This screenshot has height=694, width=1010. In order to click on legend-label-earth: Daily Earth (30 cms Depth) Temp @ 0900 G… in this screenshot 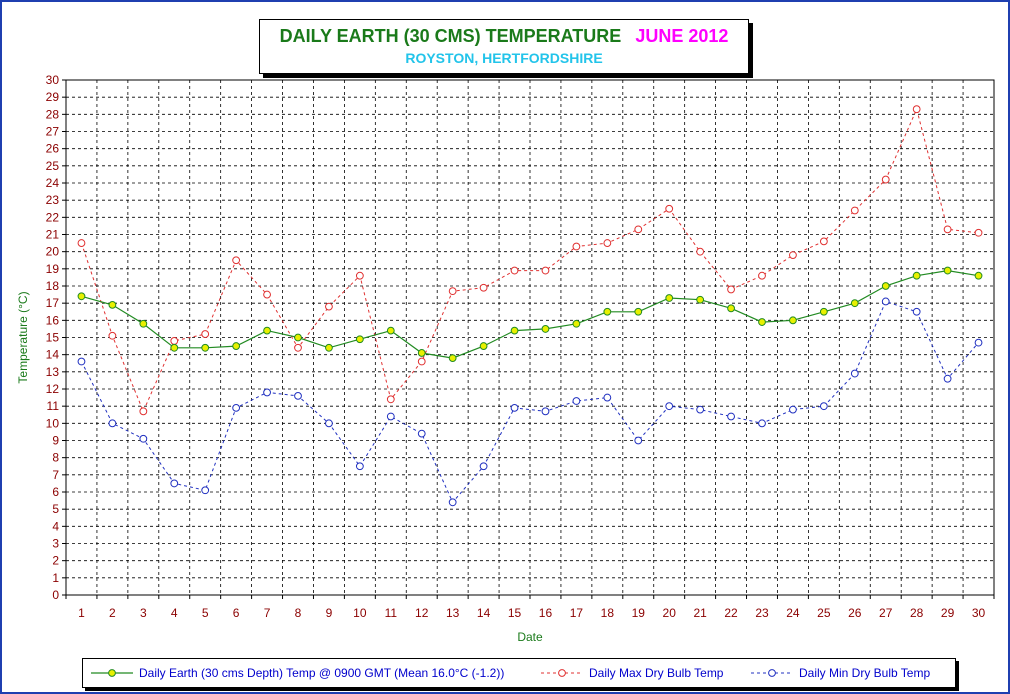, I will do `click(322, 673)`.